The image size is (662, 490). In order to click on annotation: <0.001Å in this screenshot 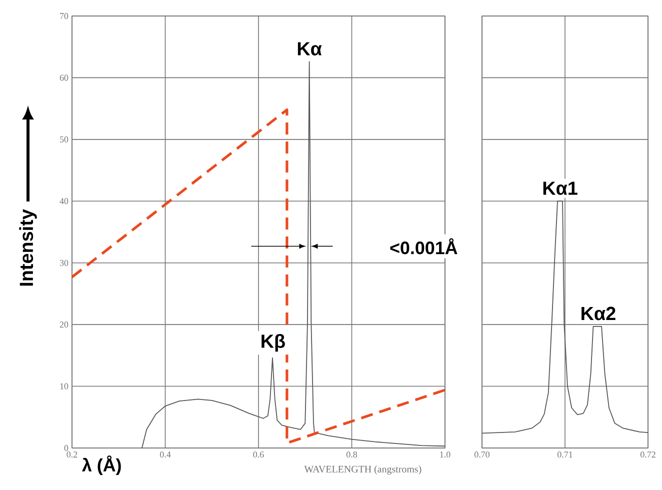, I will do `click(424, 246)`.